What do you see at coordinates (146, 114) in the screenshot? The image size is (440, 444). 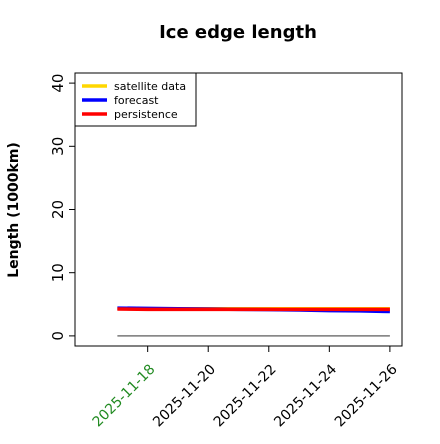 I see `legend-label: persistence` at bounding box center [146, 114].